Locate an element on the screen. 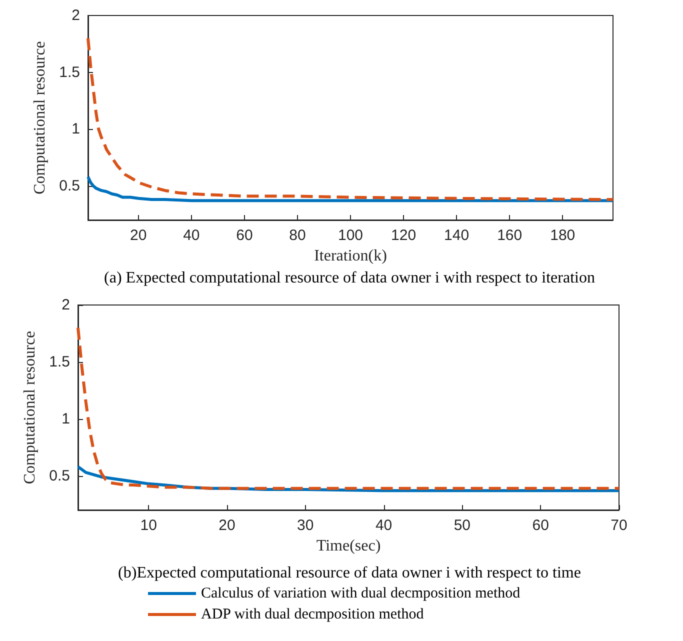  legend-label: ADP with dual decmposition method is located at coordinates (312, 614).